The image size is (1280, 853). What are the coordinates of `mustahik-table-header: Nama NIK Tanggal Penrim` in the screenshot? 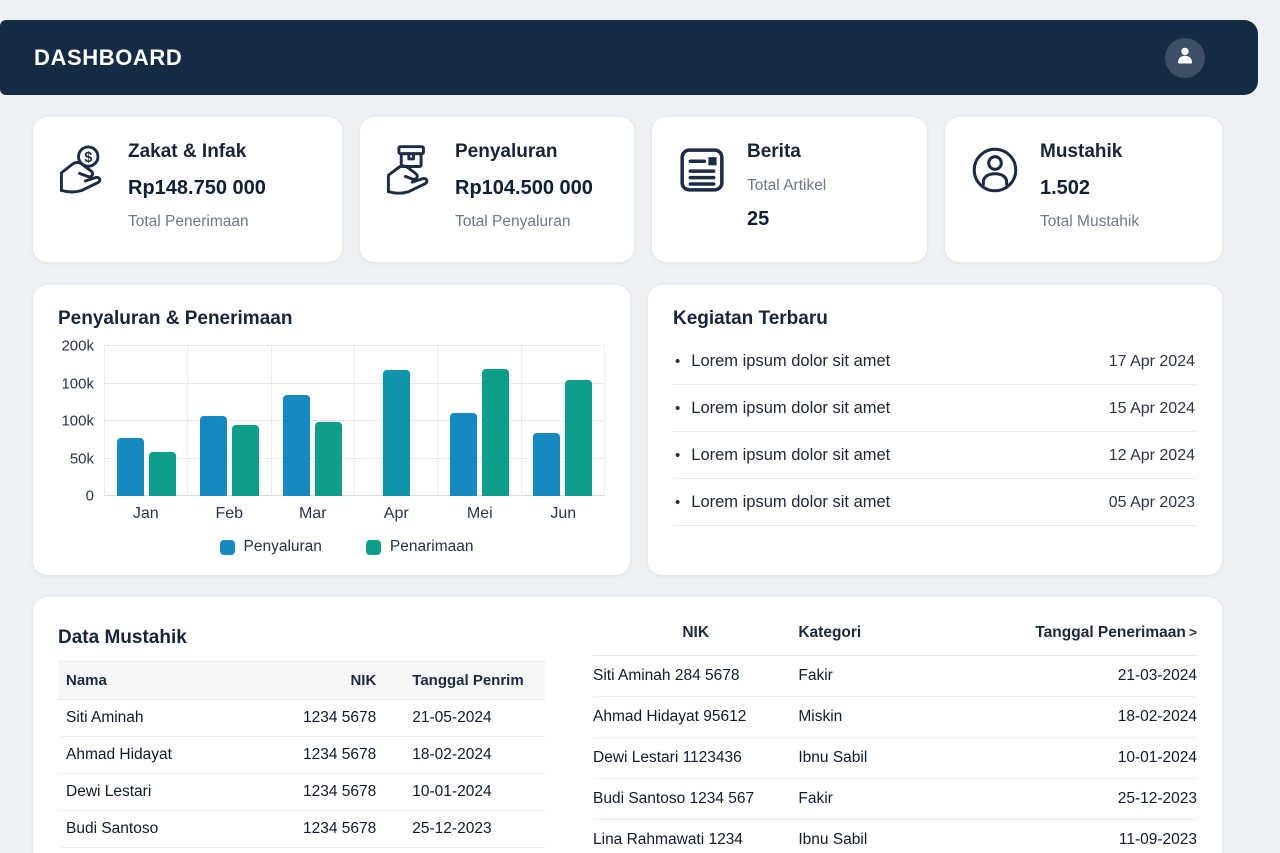 It's located at (301, 680).